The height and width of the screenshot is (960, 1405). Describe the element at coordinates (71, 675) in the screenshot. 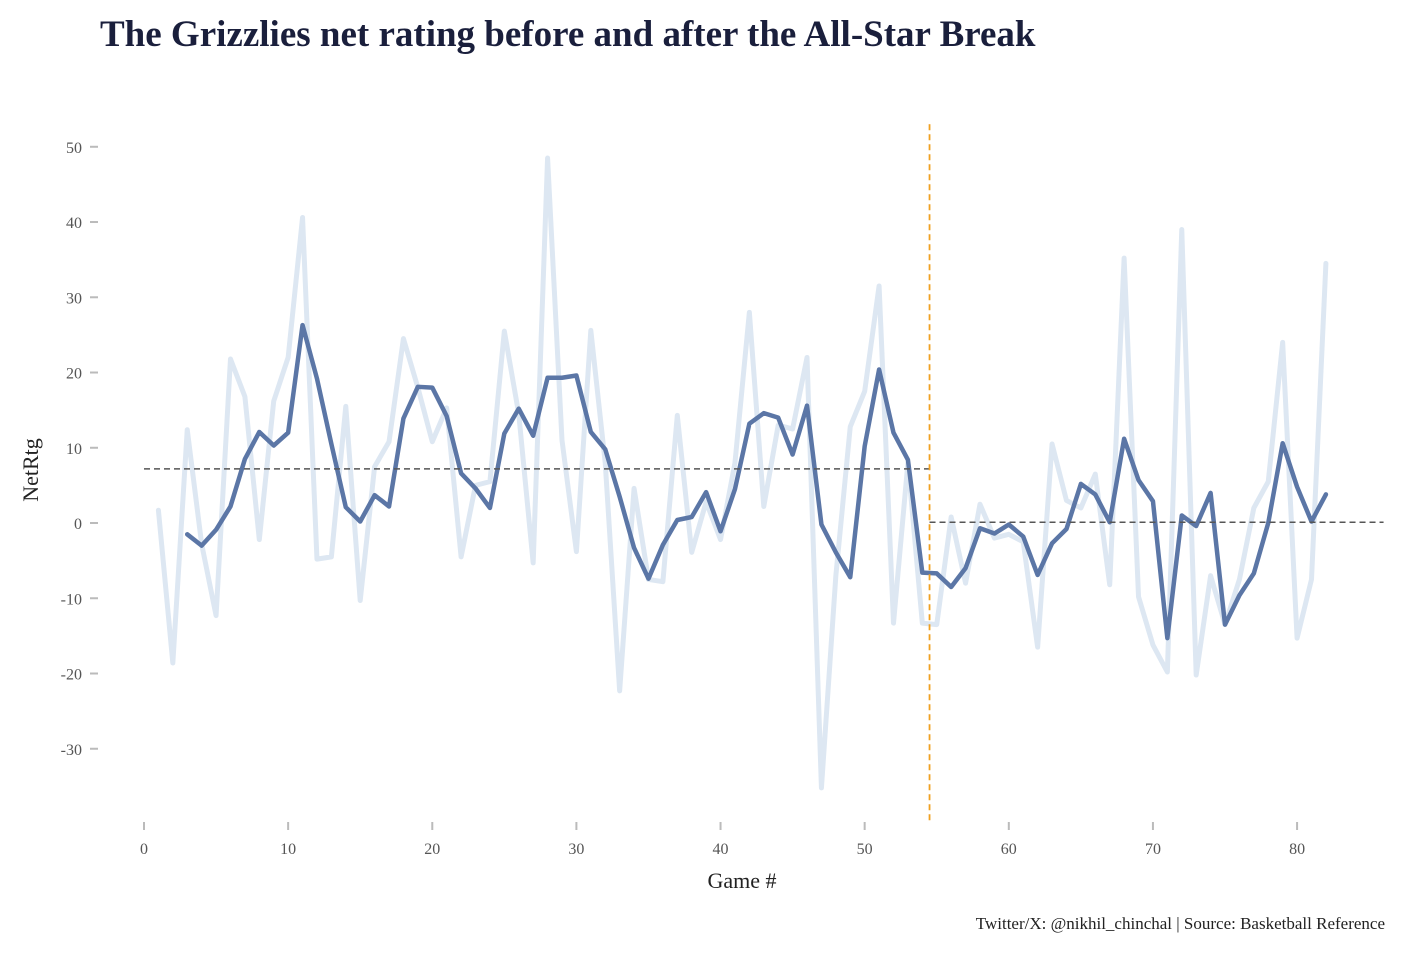

I see `y-tick-label: -20` at that location.